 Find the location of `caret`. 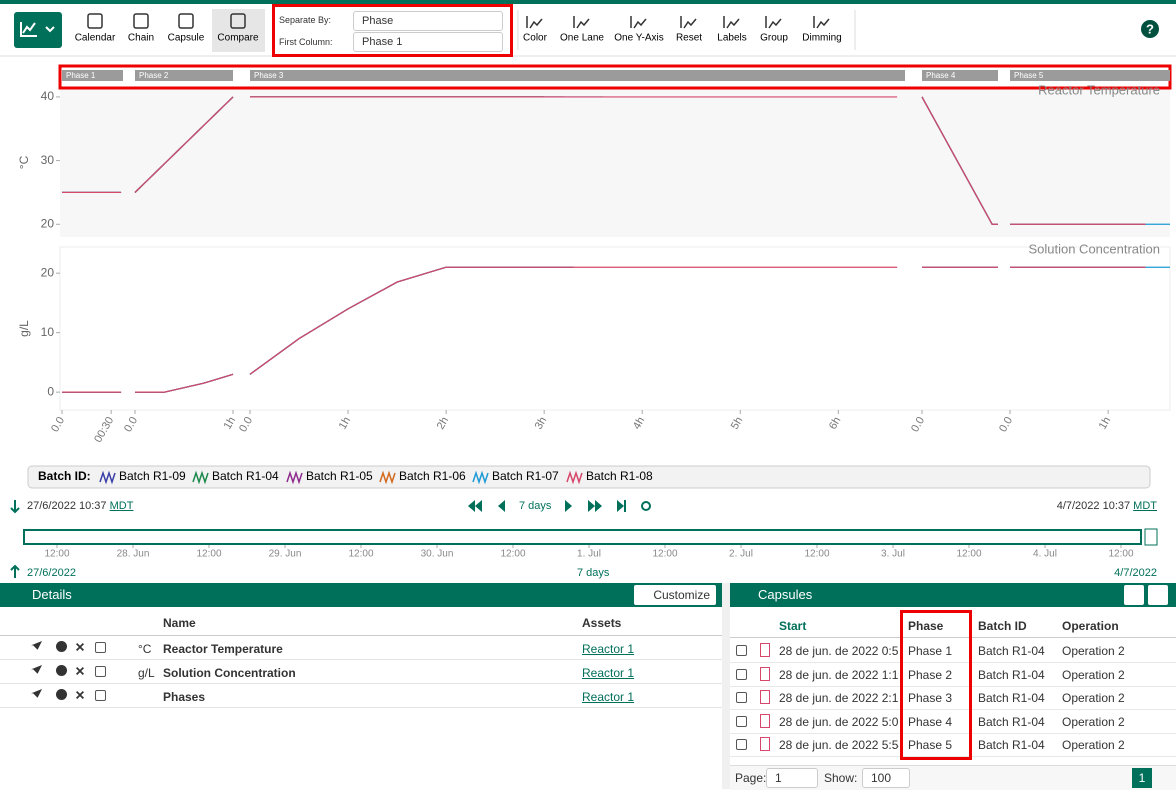

caret is located at coordinates (50, 29).